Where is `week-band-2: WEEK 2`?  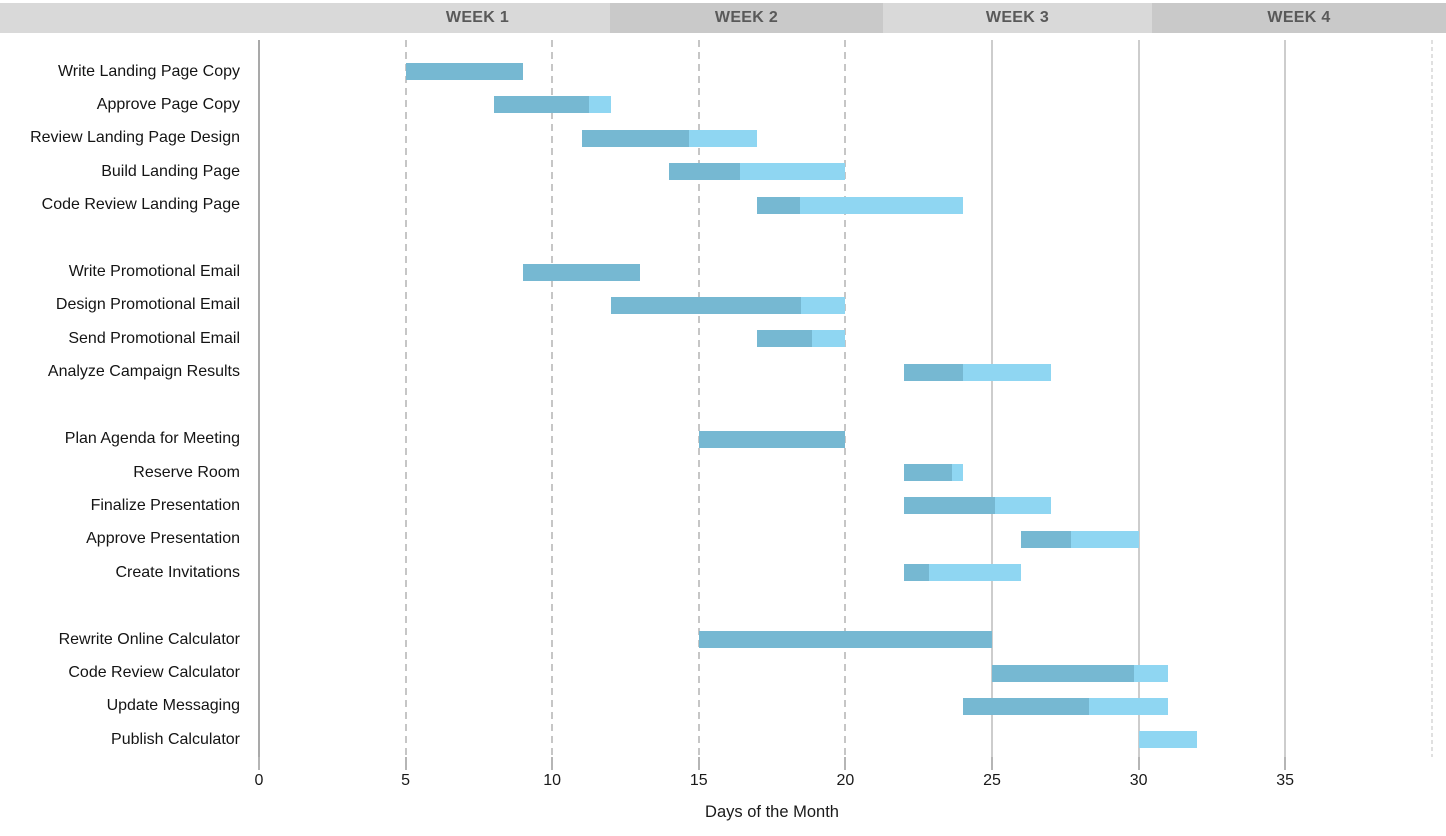
week-band-2: WEEK 2 is located at coordinates (746, 18).